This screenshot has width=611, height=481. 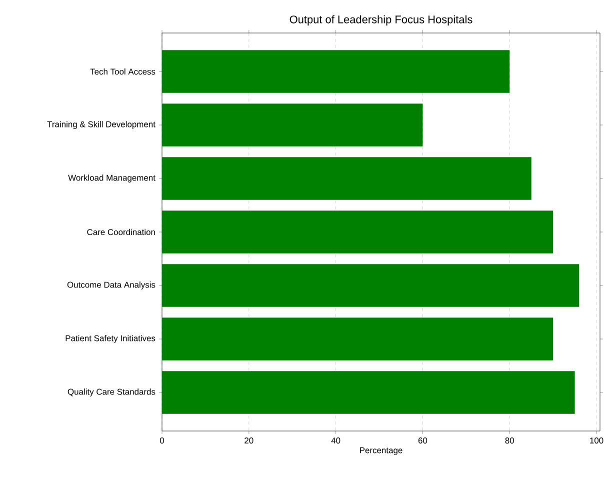 What do you see at coordinates (101, 125) in the screenshot?
I see `y-tick-label: Training & Skill Development` at bounding box center [101, 125].